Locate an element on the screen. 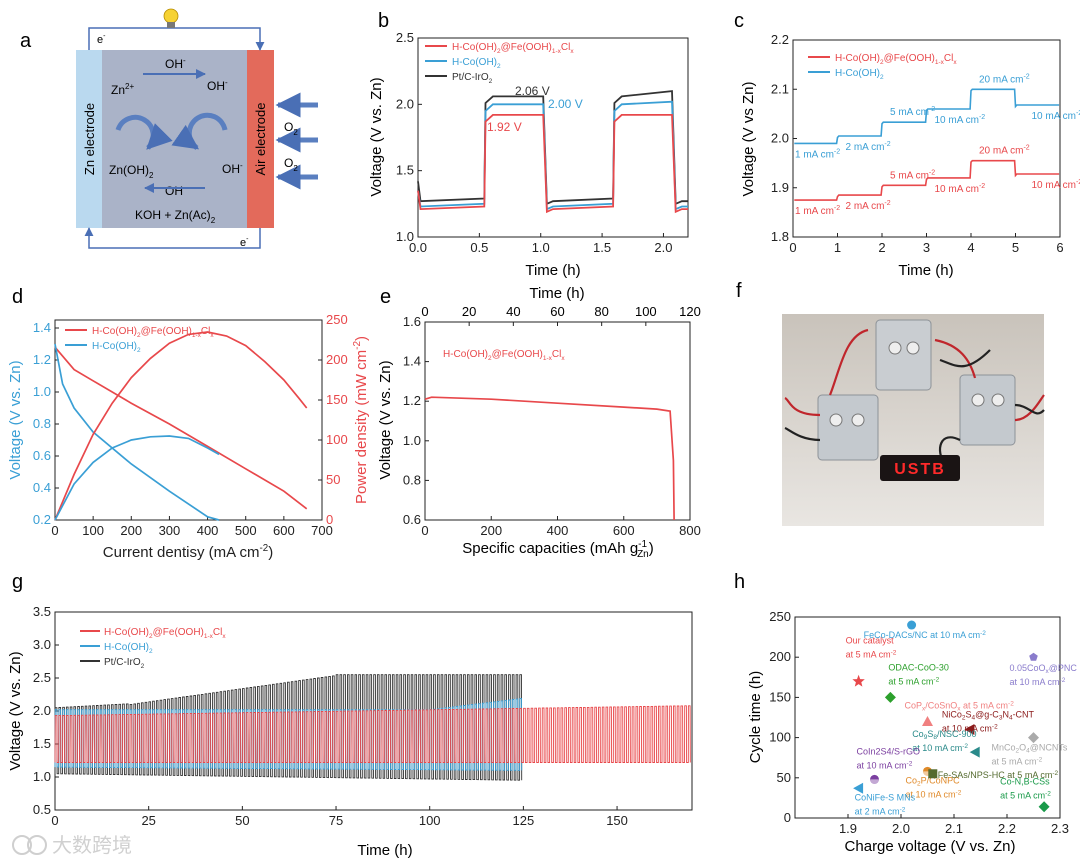  oh-bottom: OH- is located at coordinates (175, 190).